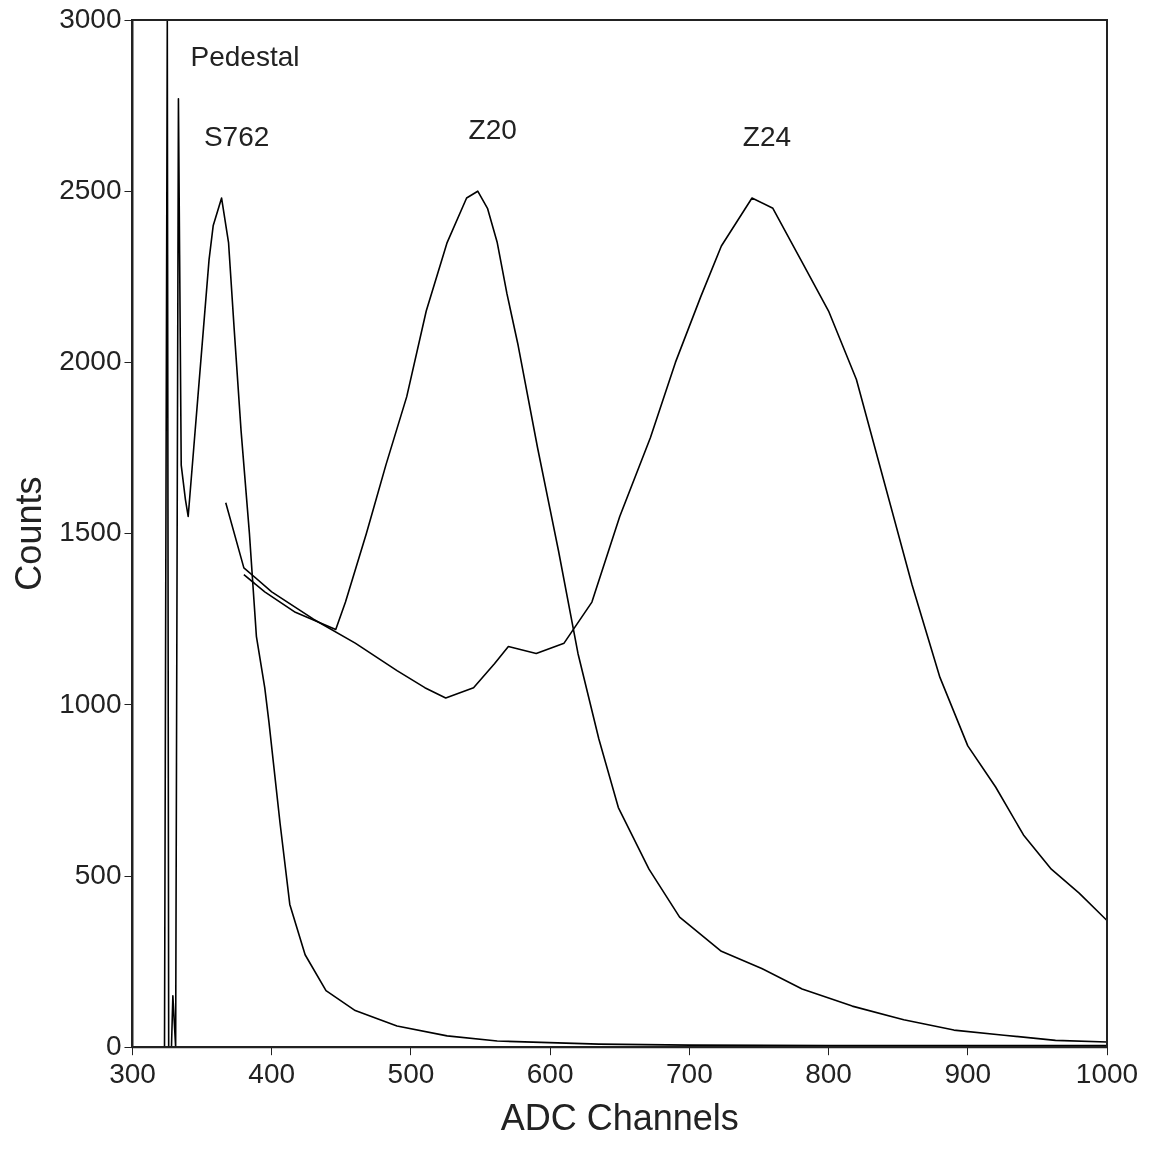 The height and width of the screenshot is (1151, 1157). What do you see at coordinates (28, 533) in the screenshot?
I see `y-axis-title: Counts` at bounding box center [28, 533].